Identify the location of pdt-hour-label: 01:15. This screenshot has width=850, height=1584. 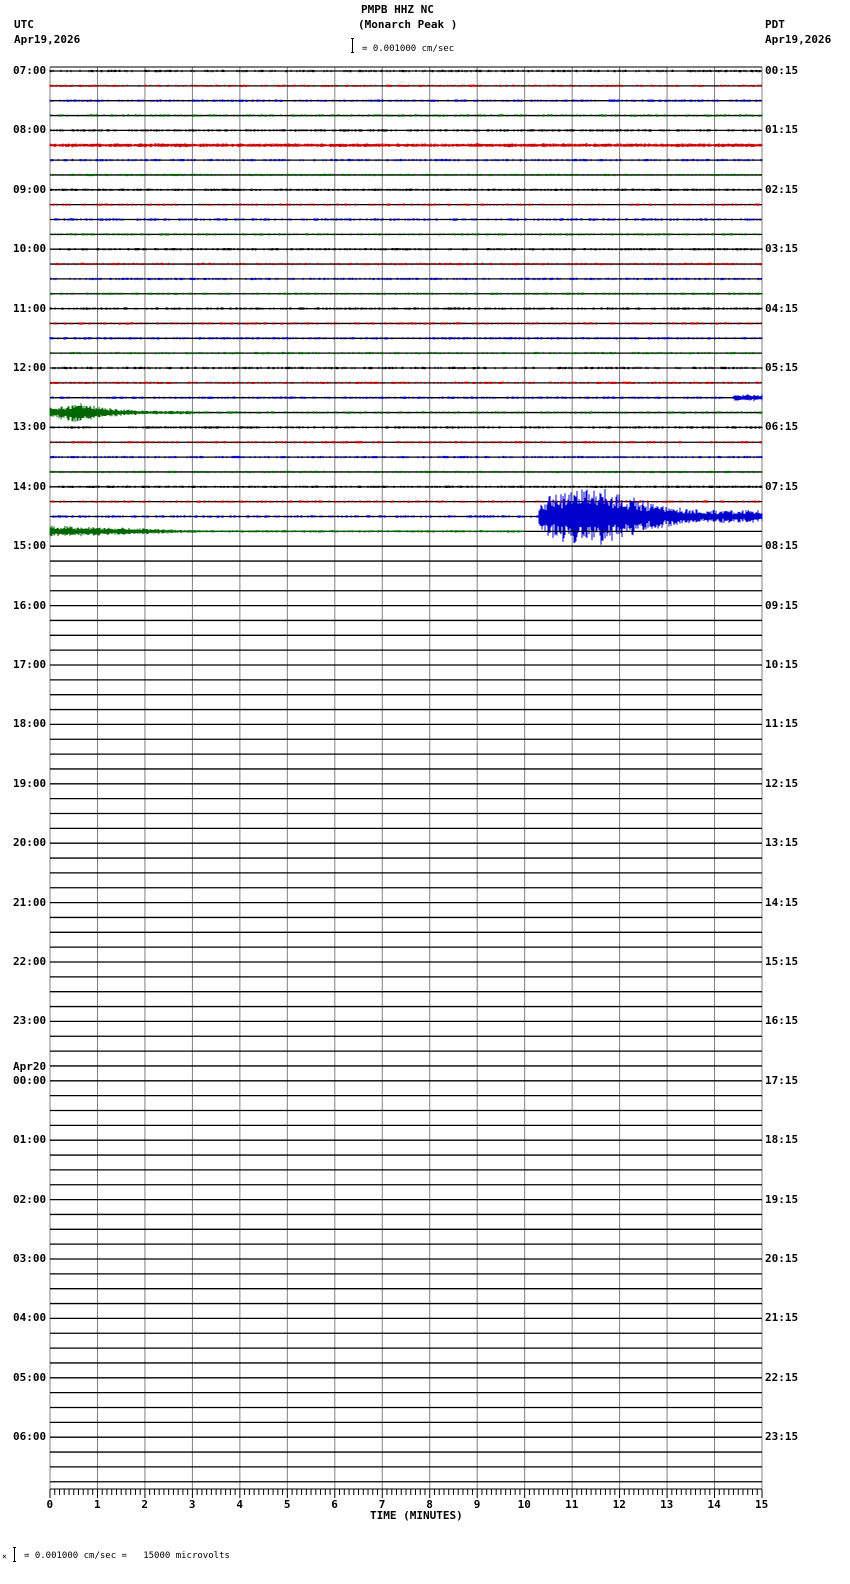
(782, 130).